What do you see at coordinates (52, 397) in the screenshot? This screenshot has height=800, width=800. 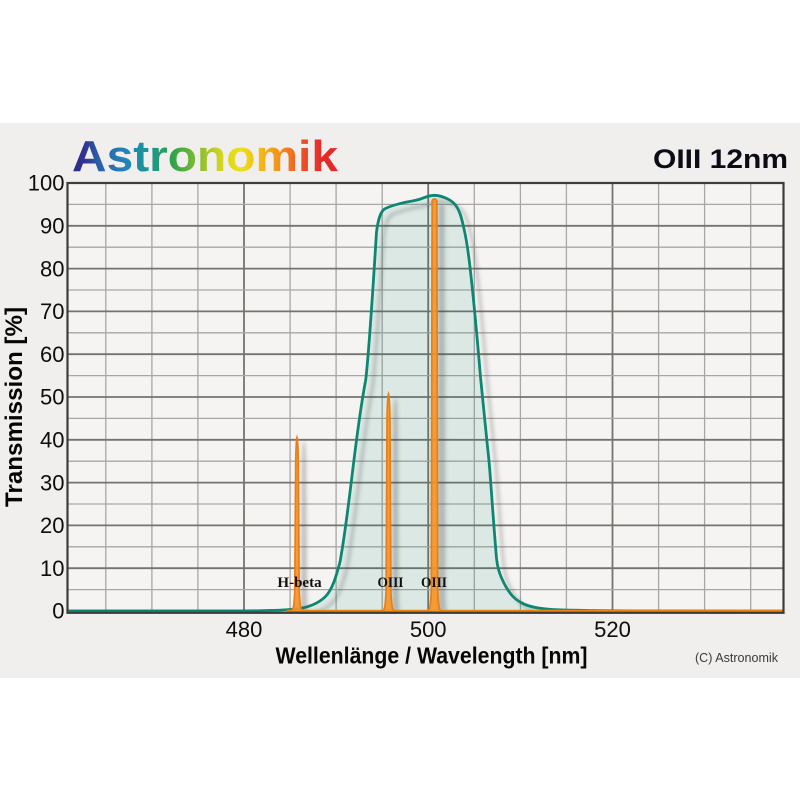 I see `svg-text: 50` at bounding box center [52, 397].